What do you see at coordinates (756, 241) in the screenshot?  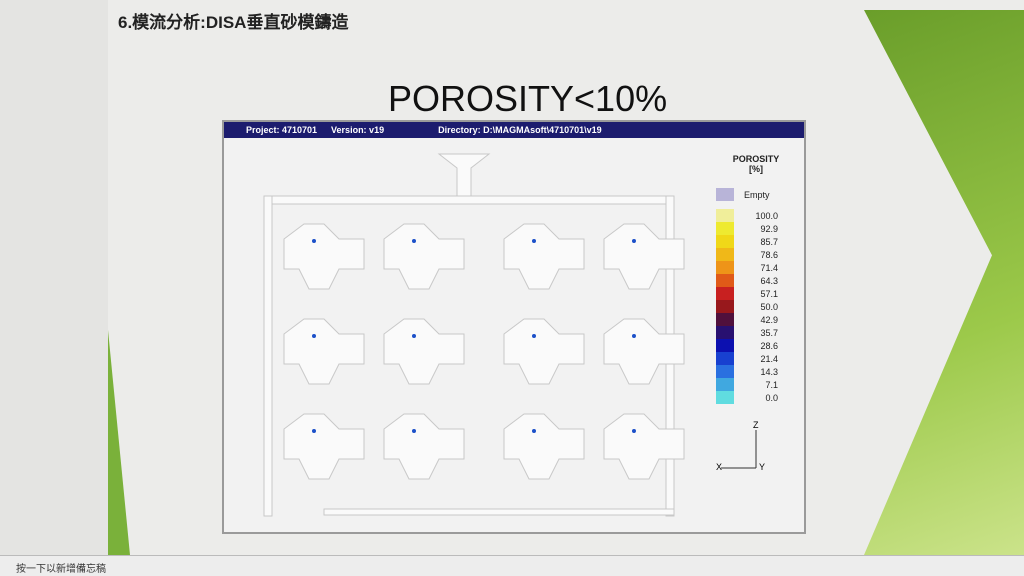 I see `legend-level: 85.7` at bounding box center [756, 241].